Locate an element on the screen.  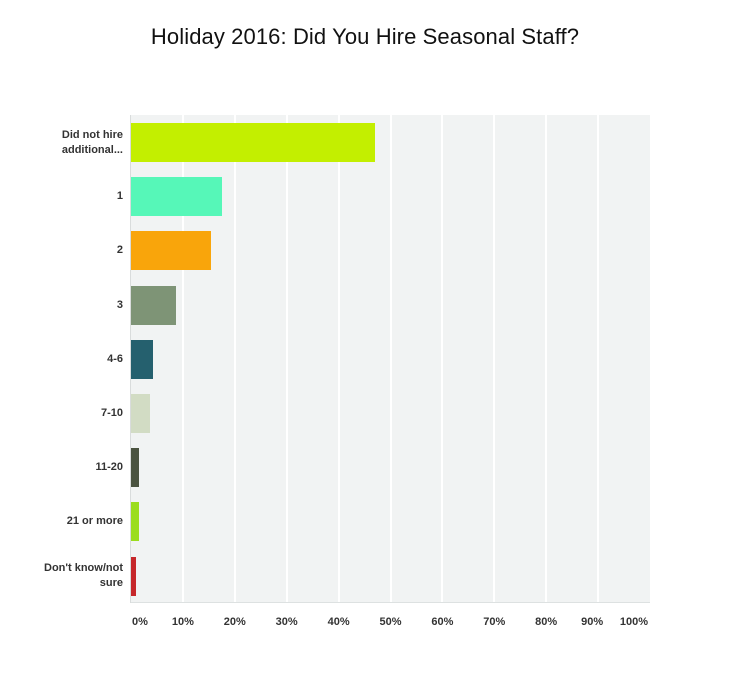
x-tick-label: 60% is located at coordinates (442, 622).